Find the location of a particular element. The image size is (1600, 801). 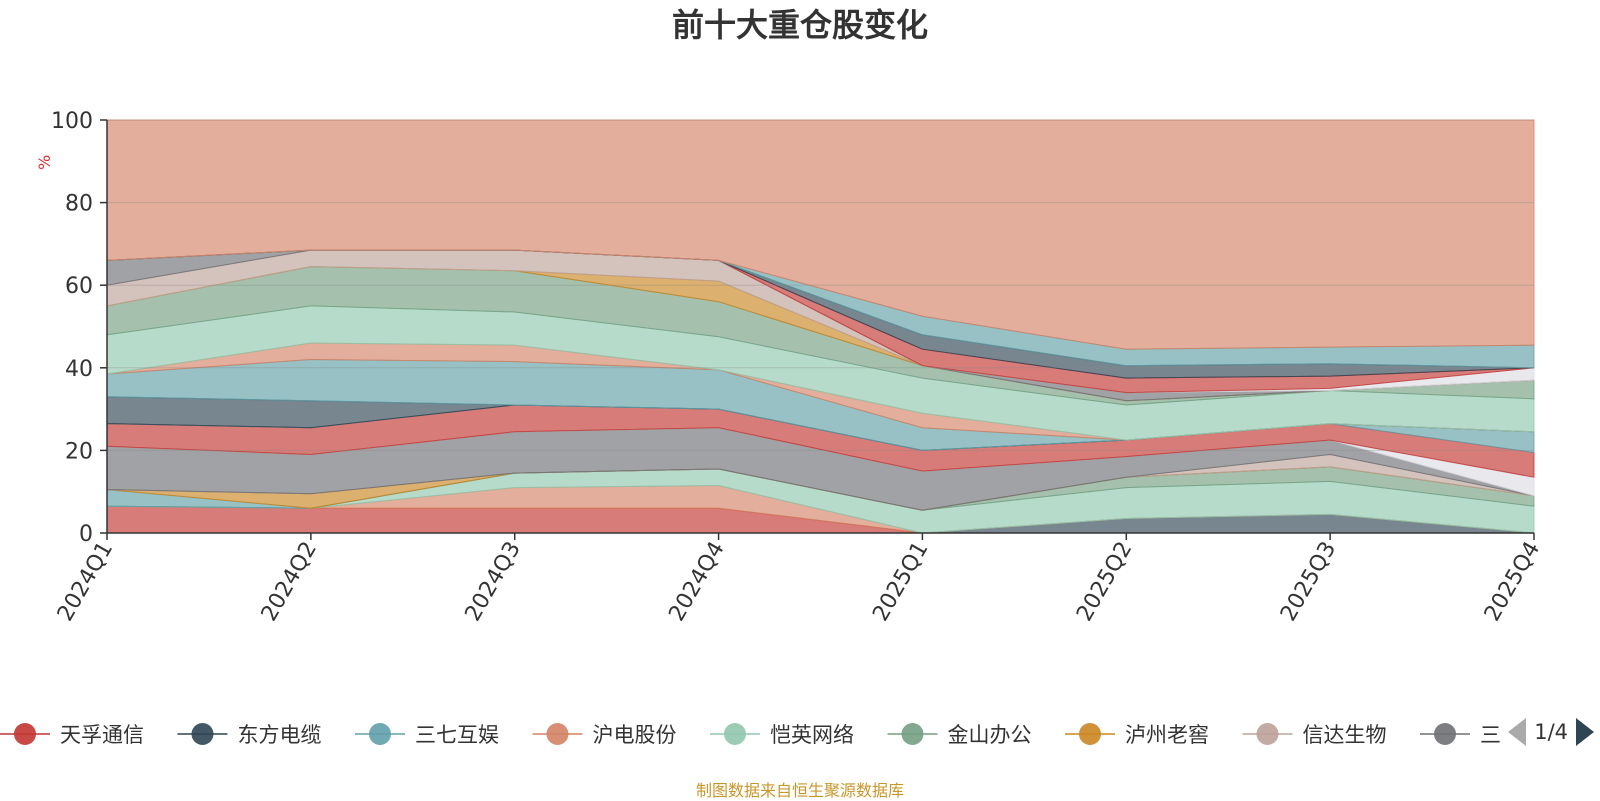

y-tick-label: 40 is located at coordinates (79, 369).